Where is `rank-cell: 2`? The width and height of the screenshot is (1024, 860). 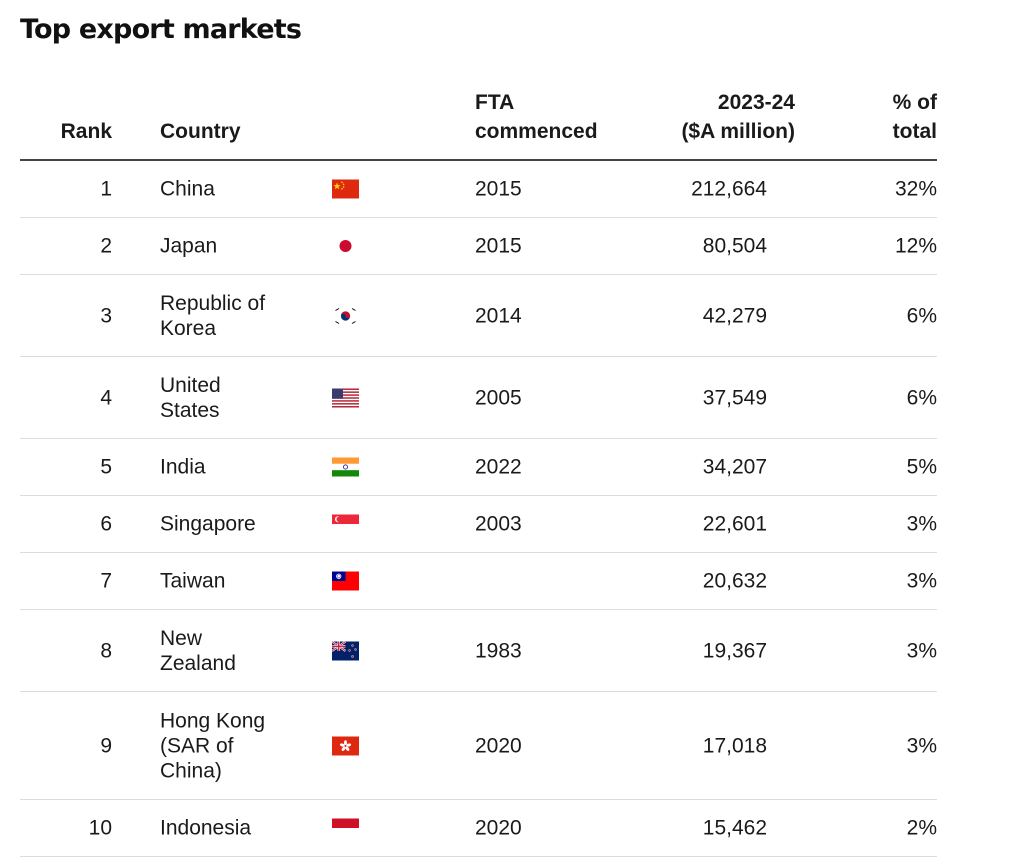
rank-cell: 2 is located at coordinates (106, 246).